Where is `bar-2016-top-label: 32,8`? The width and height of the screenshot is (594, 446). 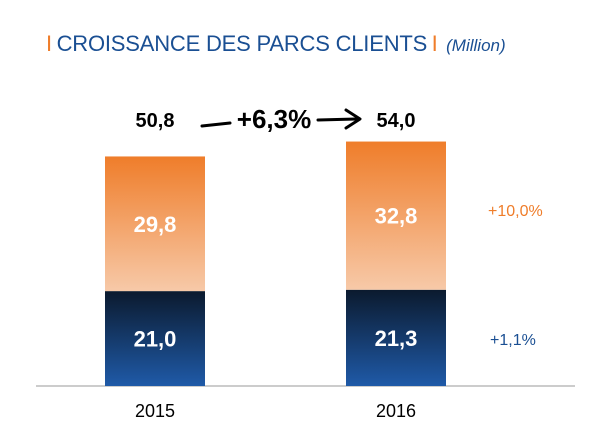
bar-2016-top-label: 32,8 is located at coordinates (396, 216).